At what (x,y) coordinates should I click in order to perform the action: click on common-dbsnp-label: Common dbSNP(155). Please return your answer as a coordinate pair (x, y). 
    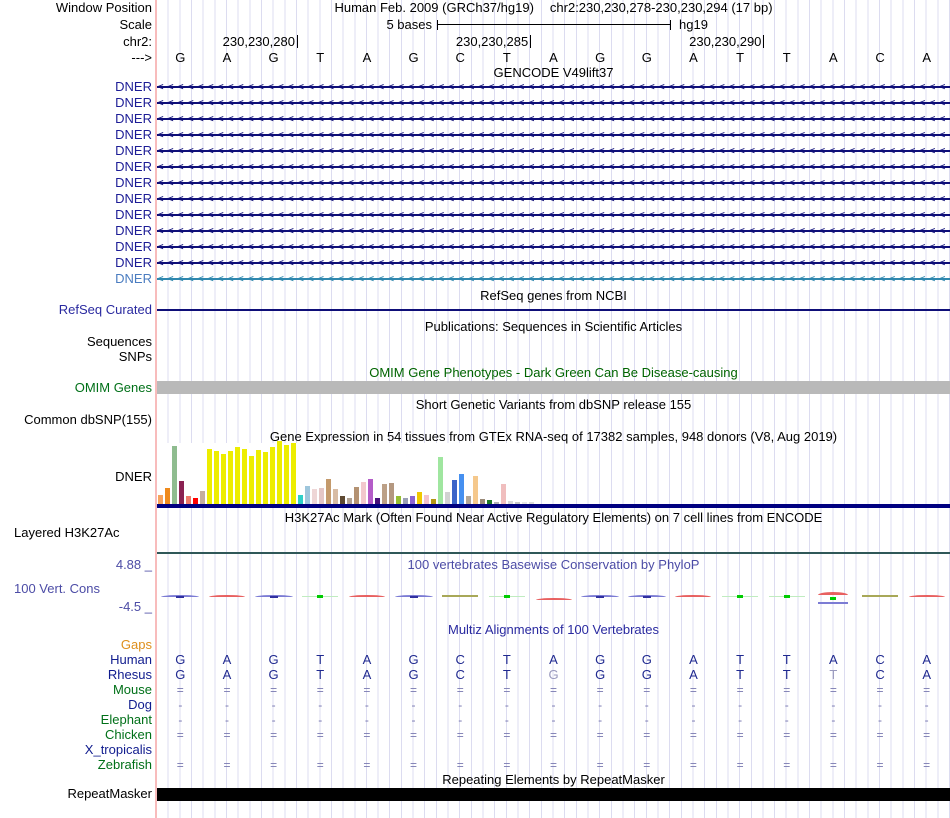
    Looking at the image, I should click on (88, 419).